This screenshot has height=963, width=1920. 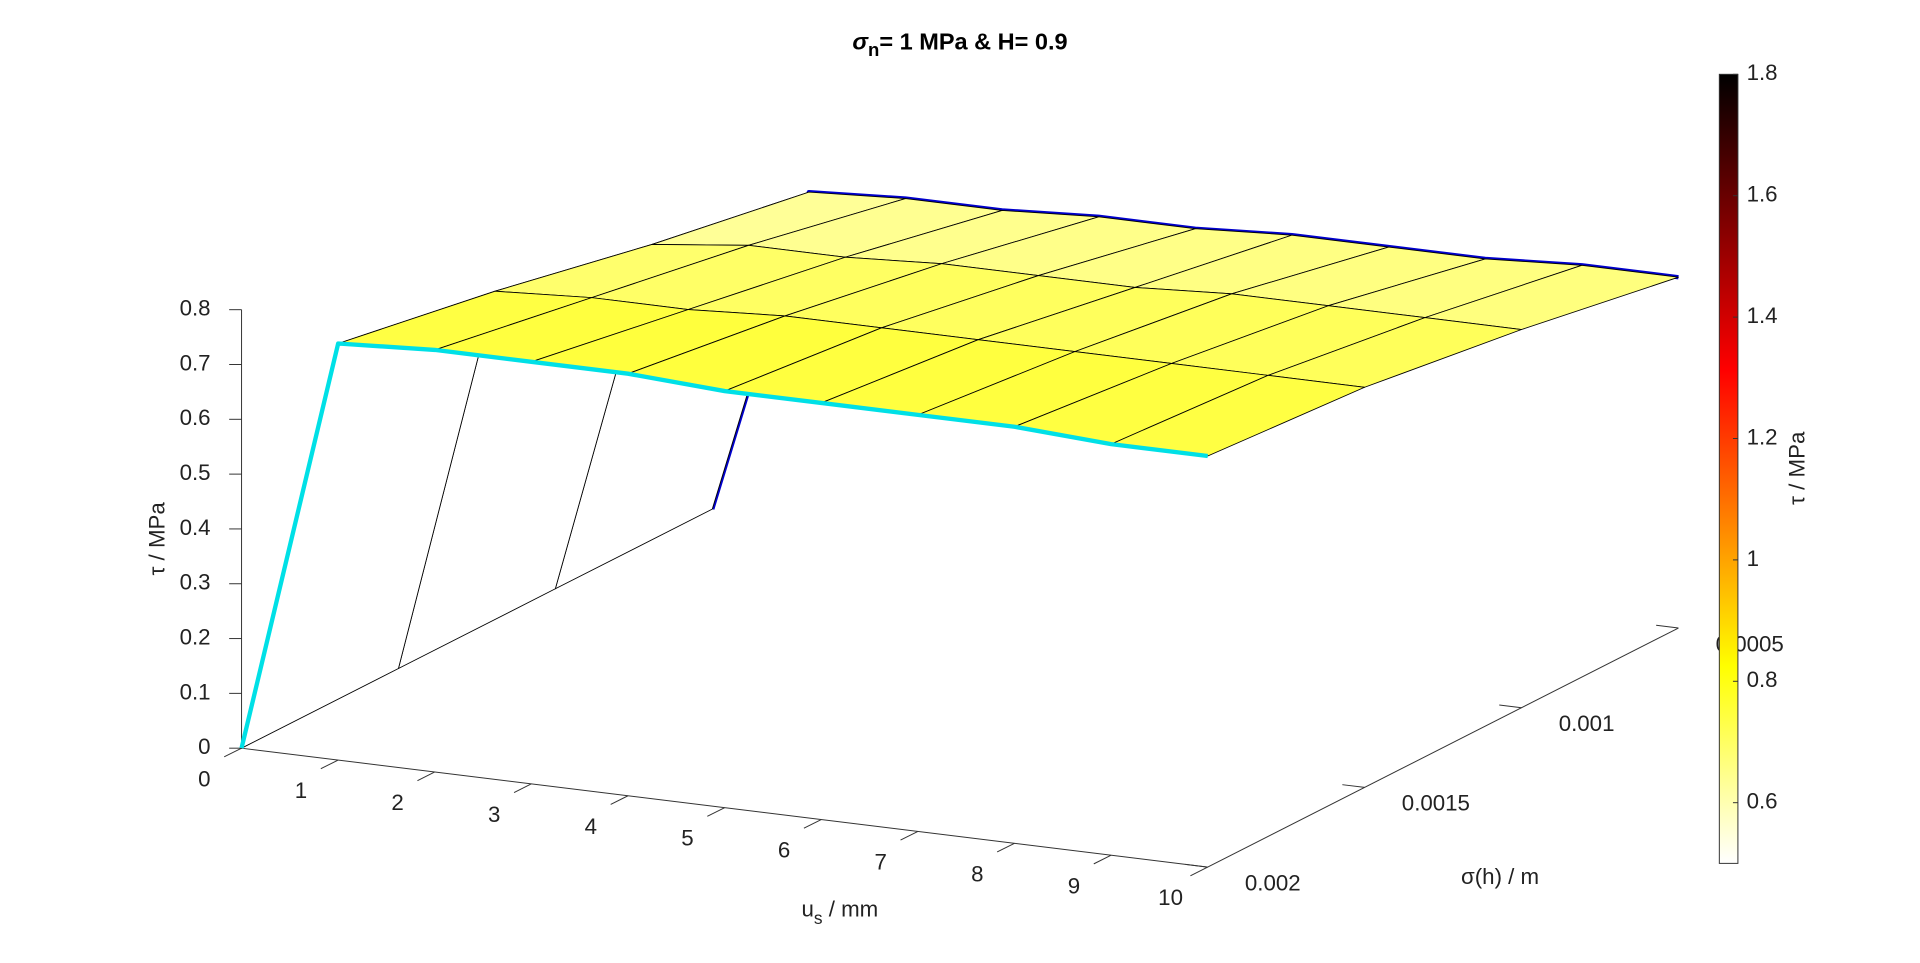 What do you see at coordinates (1762, 315) in the screenshot?
I see `colorbar-tick-label: 1.4` at bounding box center [1762, 315].